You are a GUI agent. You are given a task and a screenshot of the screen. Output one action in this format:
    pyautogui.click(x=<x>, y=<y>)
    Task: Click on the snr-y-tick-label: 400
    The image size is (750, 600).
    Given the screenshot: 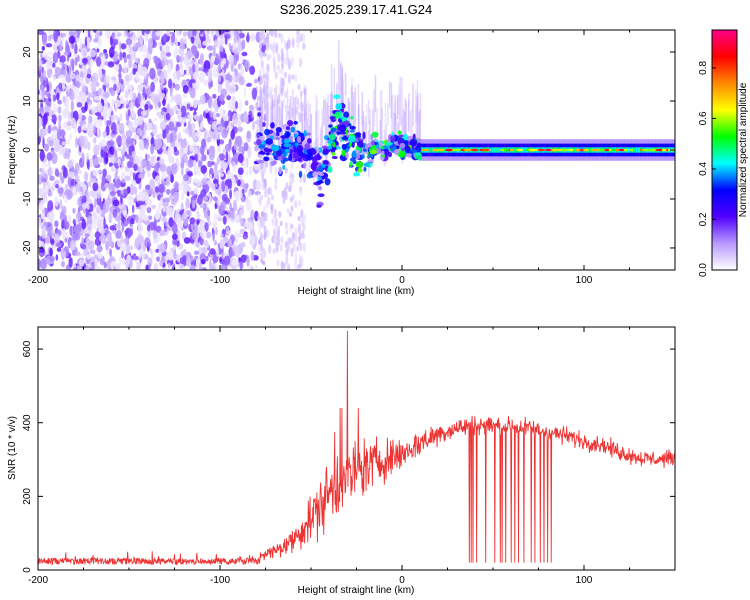 What is the action you would take?
    pyautogui.click(x=27, y=422)
    